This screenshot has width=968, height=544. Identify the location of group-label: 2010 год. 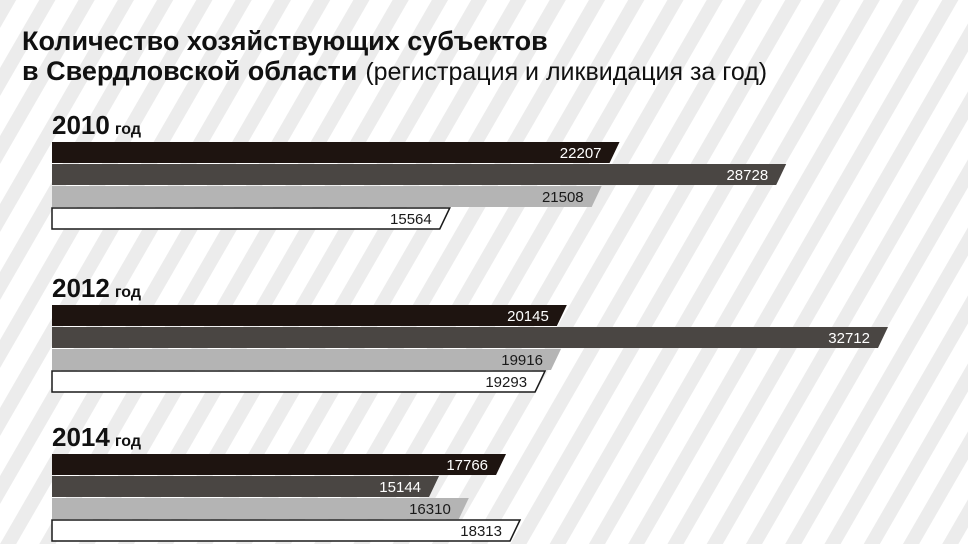
(96, 125).